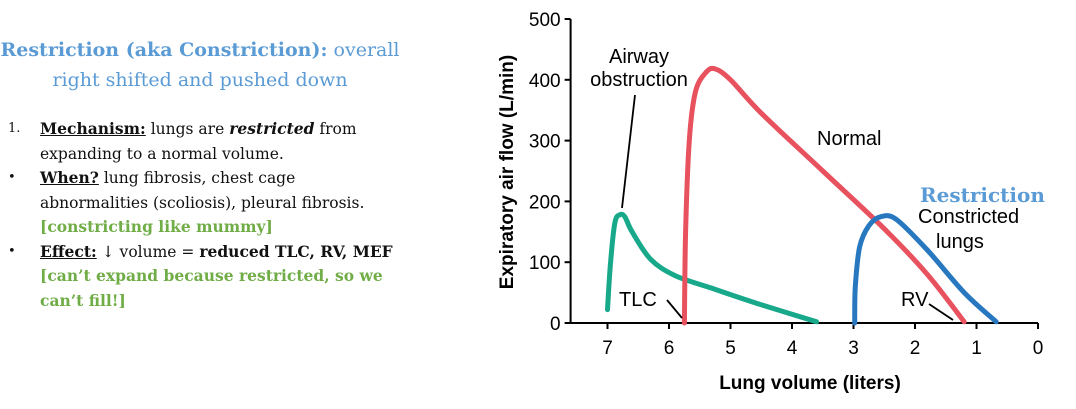  What do you see at coordinates (187, 129) in the screenshot?
I see `mechanism-text-1: lungs are` at bounding box center [187, 129].